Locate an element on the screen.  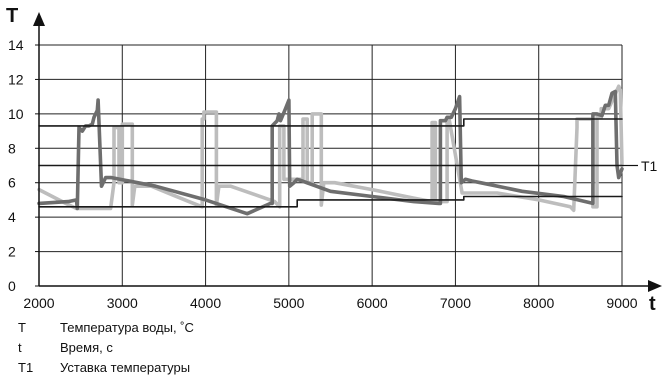
x-tick-label: 6000 is located at coordinates (372, 303).